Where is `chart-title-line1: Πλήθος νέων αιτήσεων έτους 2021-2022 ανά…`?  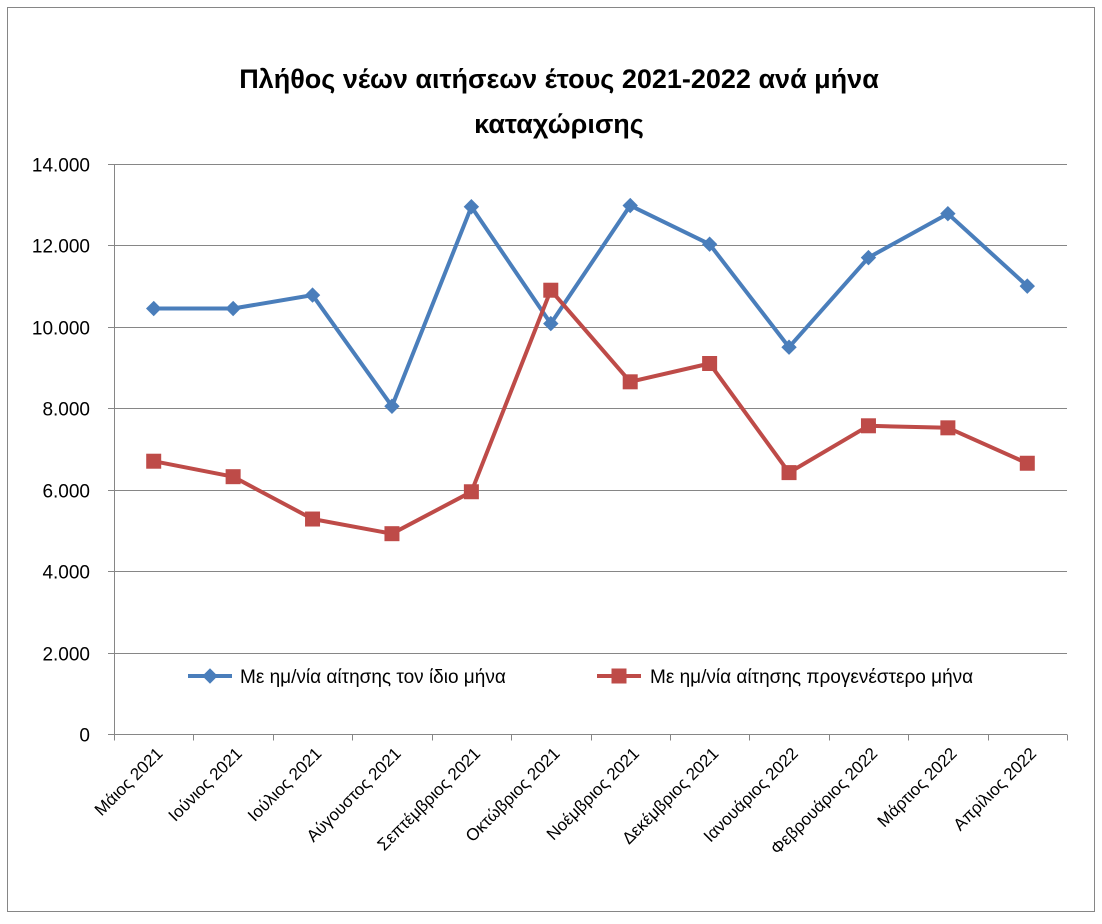
chart-title-line1: Πλήθος νέων αιτήσεων έτους 2021-2022 ανά… is located at coordinates (559, 79).